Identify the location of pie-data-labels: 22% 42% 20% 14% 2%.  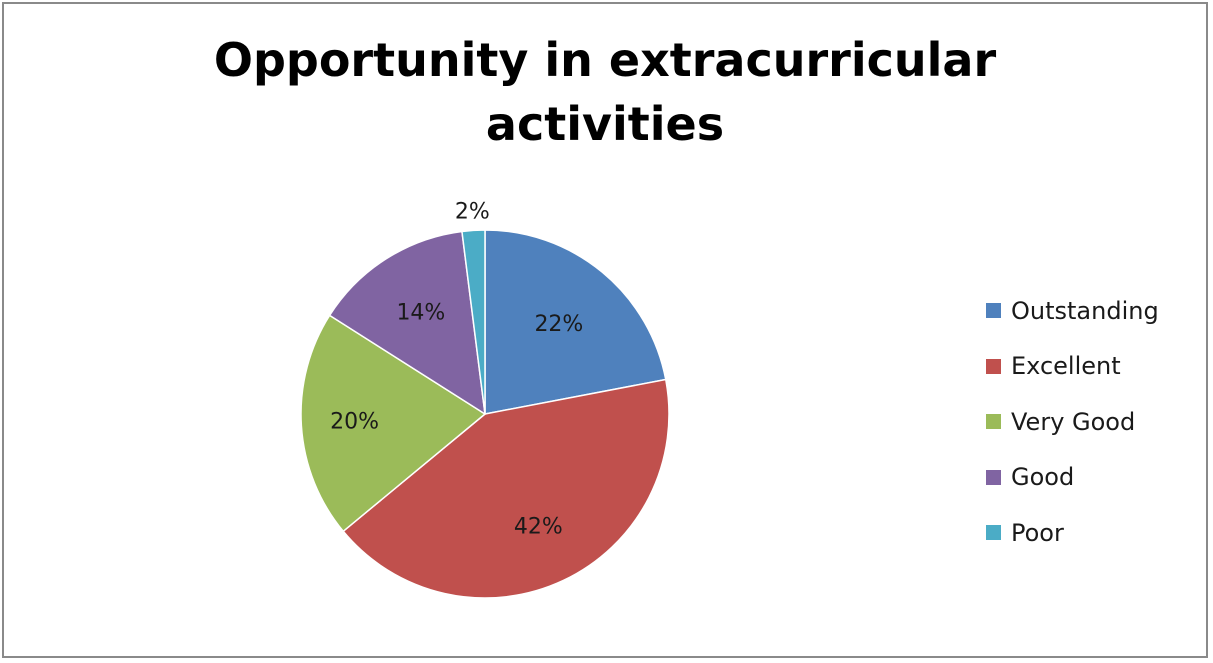
(456, 370).